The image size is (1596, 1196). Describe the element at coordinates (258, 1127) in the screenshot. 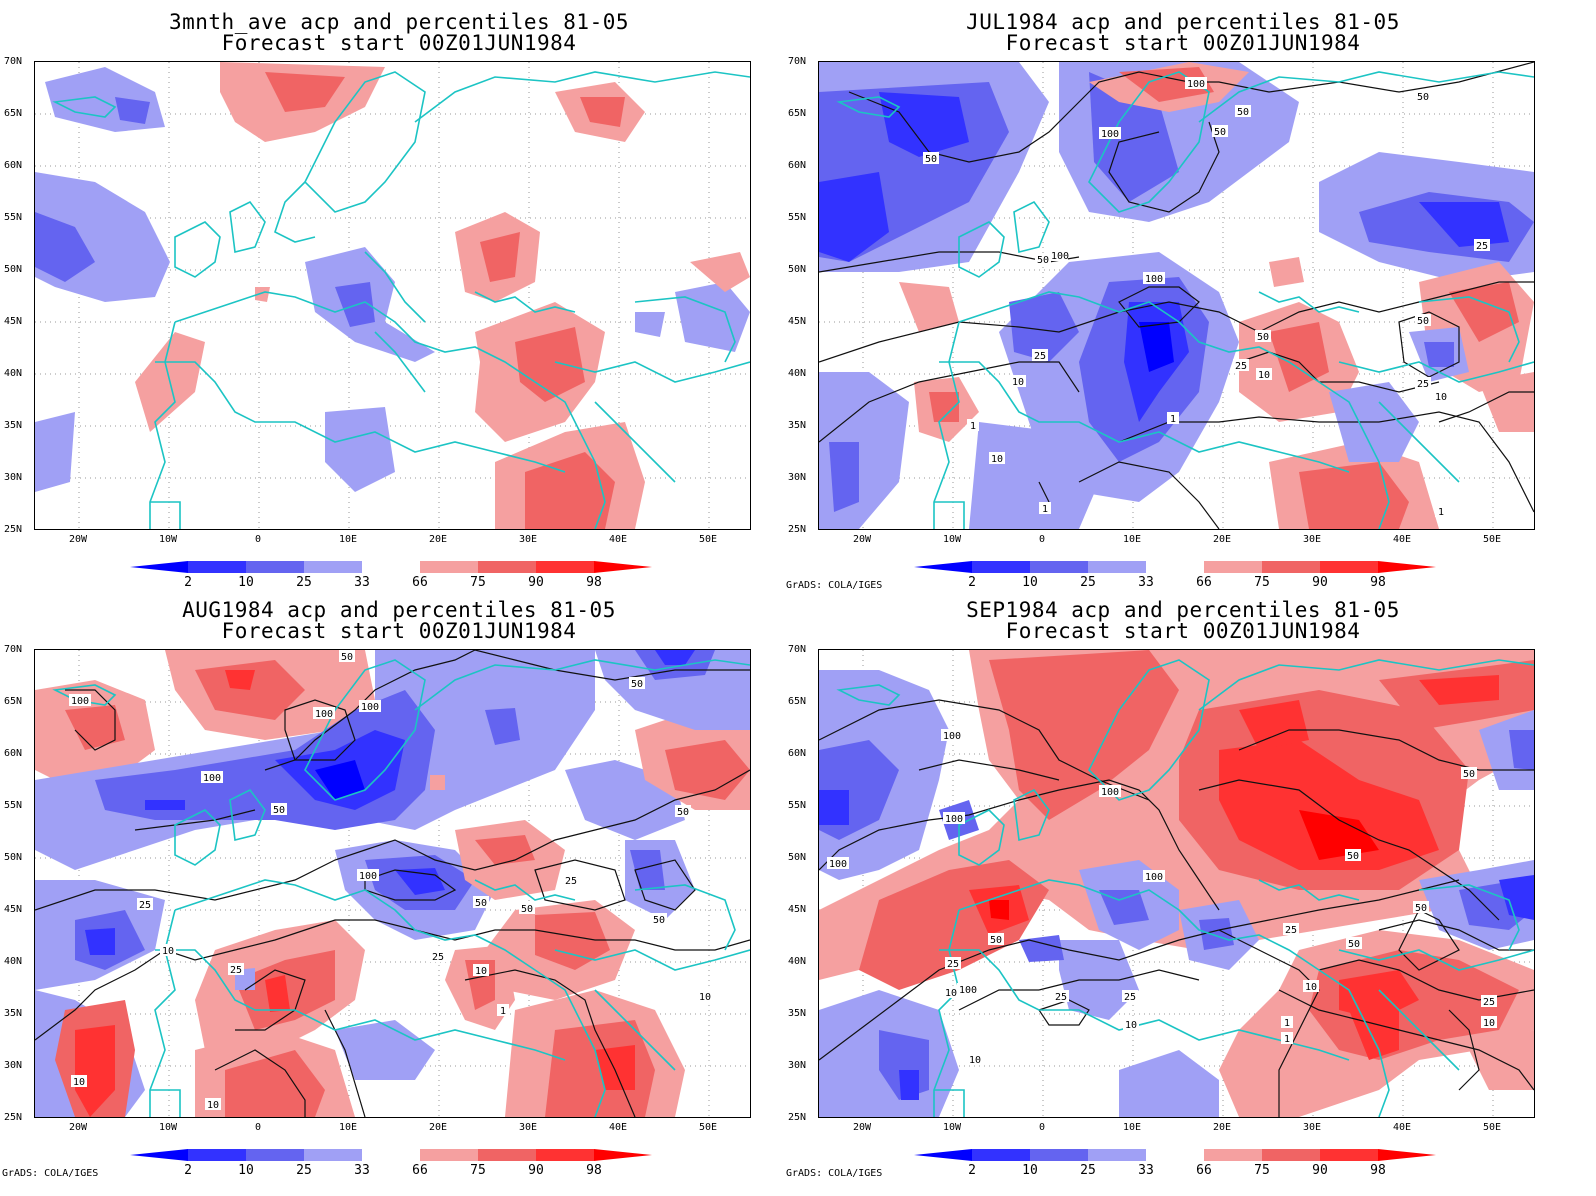

I see `lon-label: 0` at that location.